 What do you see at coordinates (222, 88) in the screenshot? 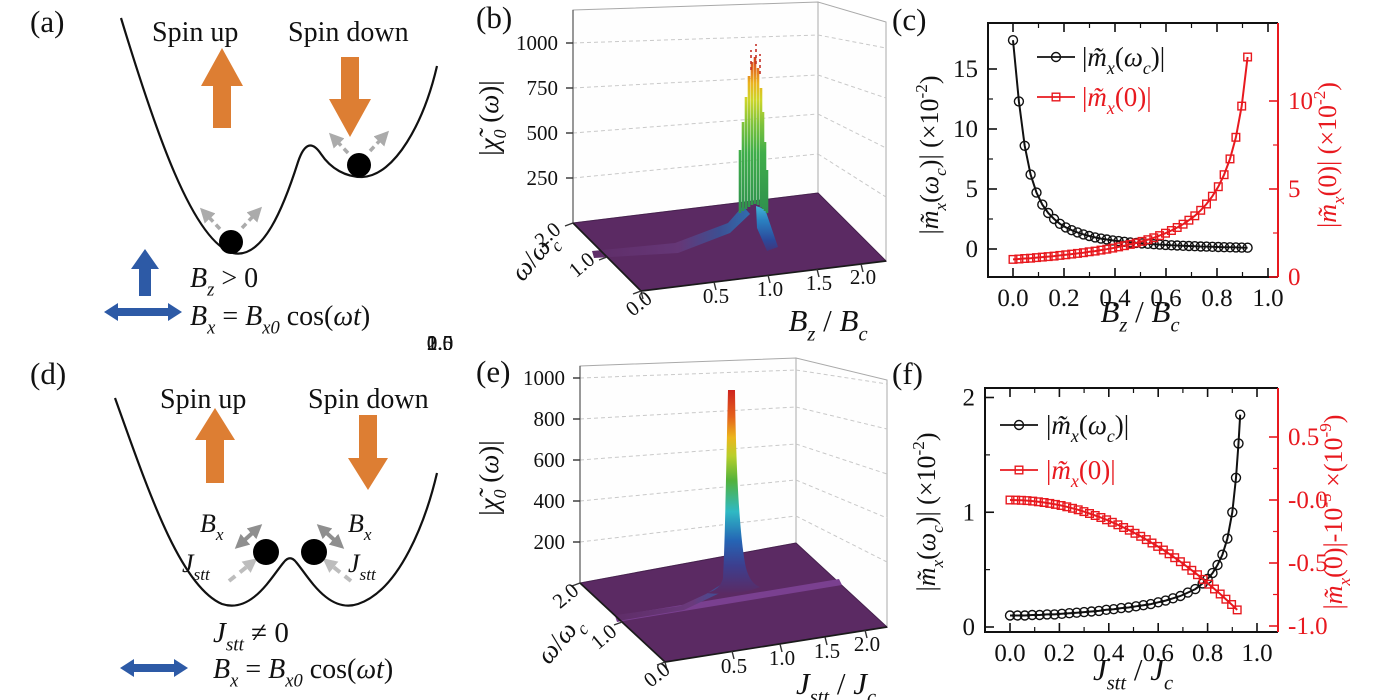
I see `spin-up-arrow` at bounding box center [222, 88].